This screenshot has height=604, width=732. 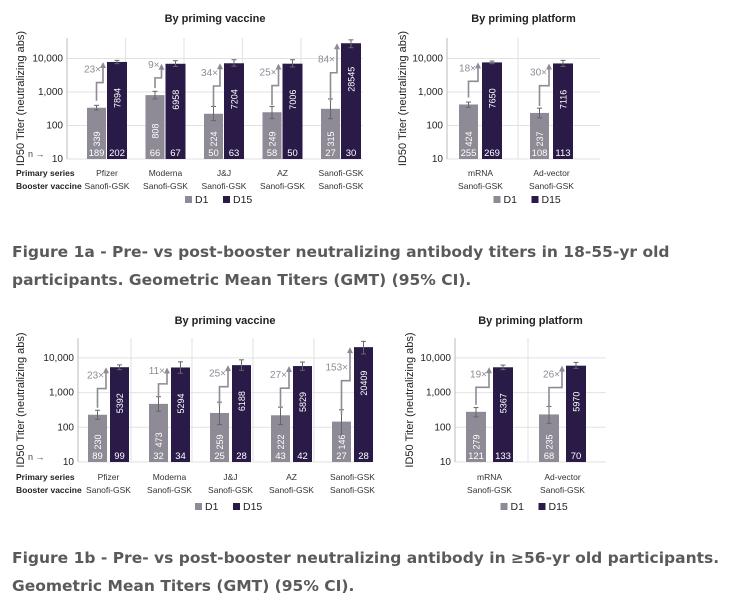 I want to click on bar-value-label: 5392, so click(x=120, y=403).